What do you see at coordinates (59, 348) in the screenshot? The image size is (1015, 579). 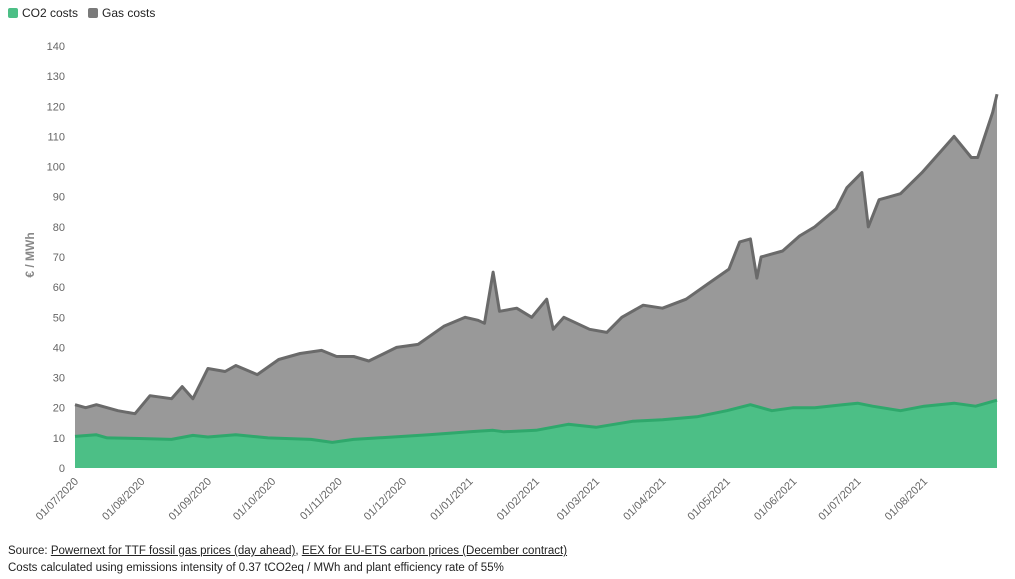 I see `y-tick-label: 40` at bounding box center [59, 348].